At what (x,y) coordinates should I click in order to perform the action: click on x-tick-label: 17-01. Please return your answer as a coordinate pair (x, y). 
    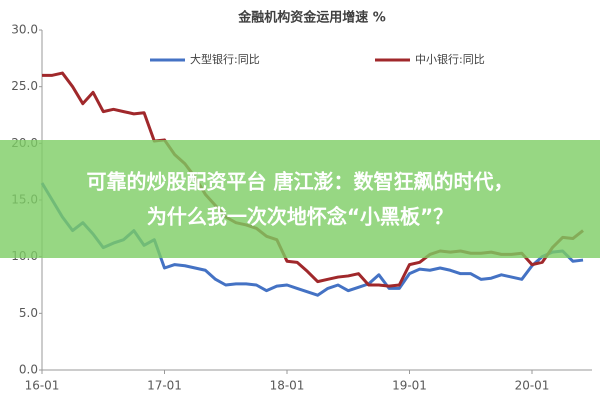
    Looking at the image, I should click on (164, 386).